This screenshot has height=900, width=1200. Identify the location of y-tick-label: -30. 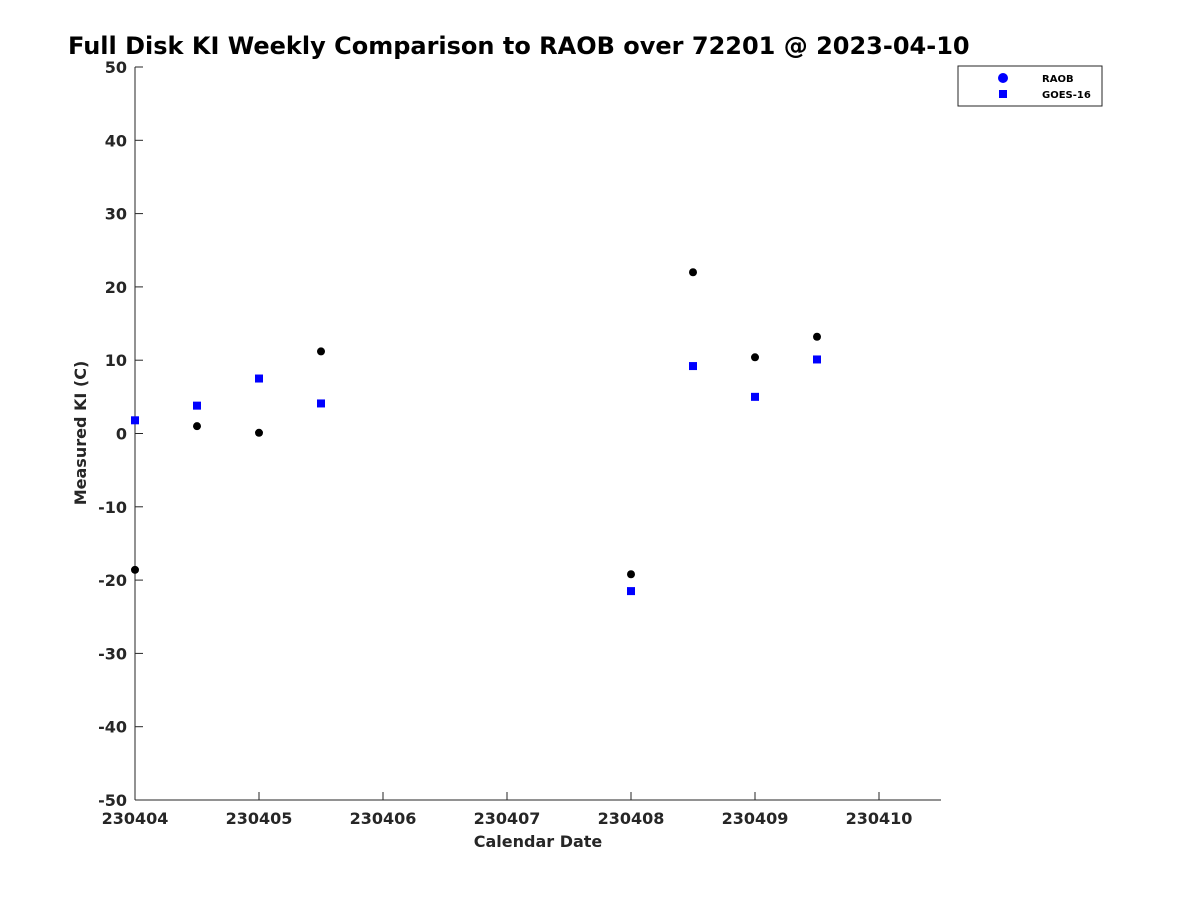
(112, 653).